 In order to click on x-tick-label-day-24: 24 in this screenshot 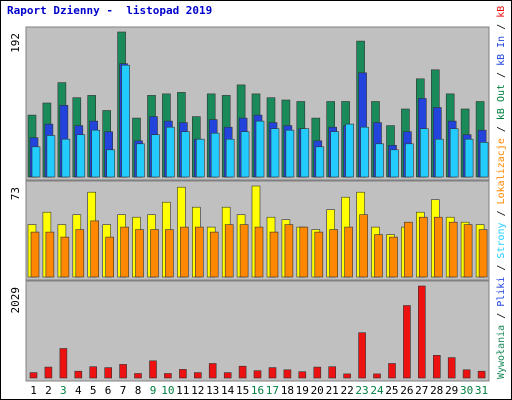, I will do `click(377, 390)`.